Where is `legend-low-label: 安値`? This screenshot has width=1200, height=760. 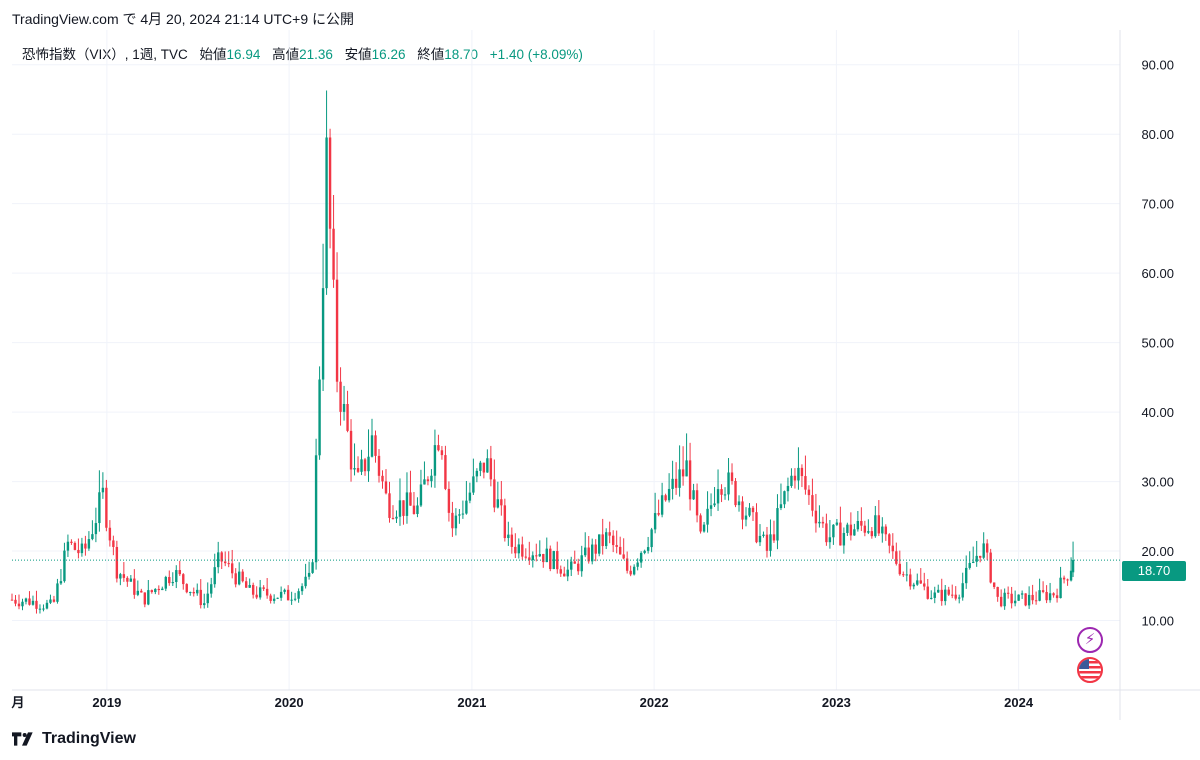 legend-low-label: 安値 is located at coordinates (358, 54).